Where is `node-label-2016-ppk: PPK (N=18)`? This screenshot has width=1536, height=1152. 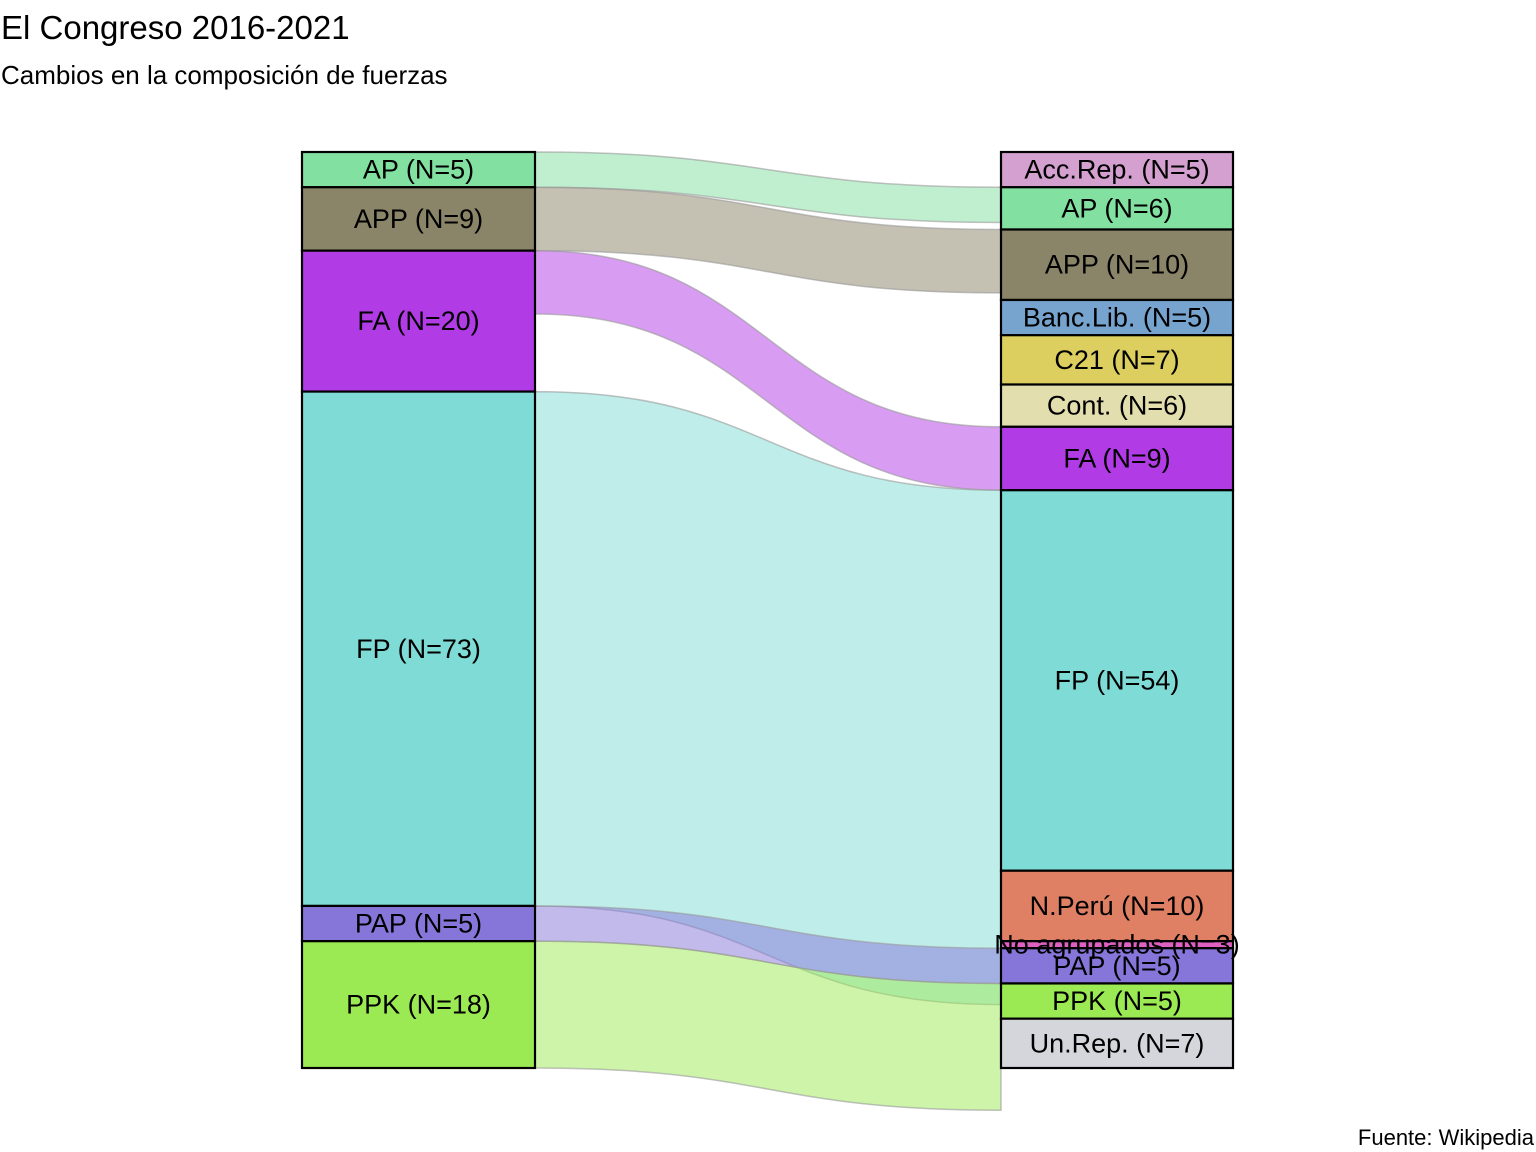
node-label-2016-ppk: PPK (N=18) is located at coordinates (418, 1005).